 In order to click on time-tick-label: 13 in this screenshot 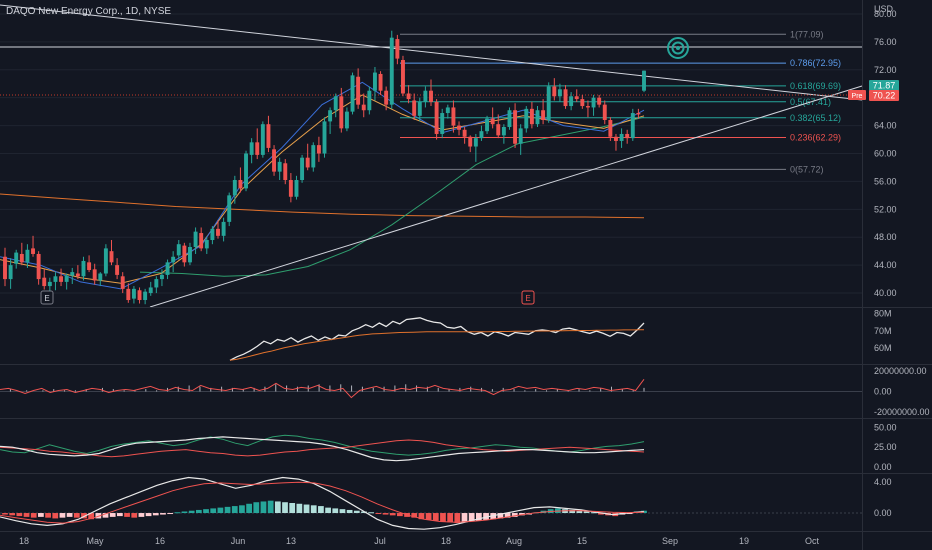, I will do `click(291, 541)`.